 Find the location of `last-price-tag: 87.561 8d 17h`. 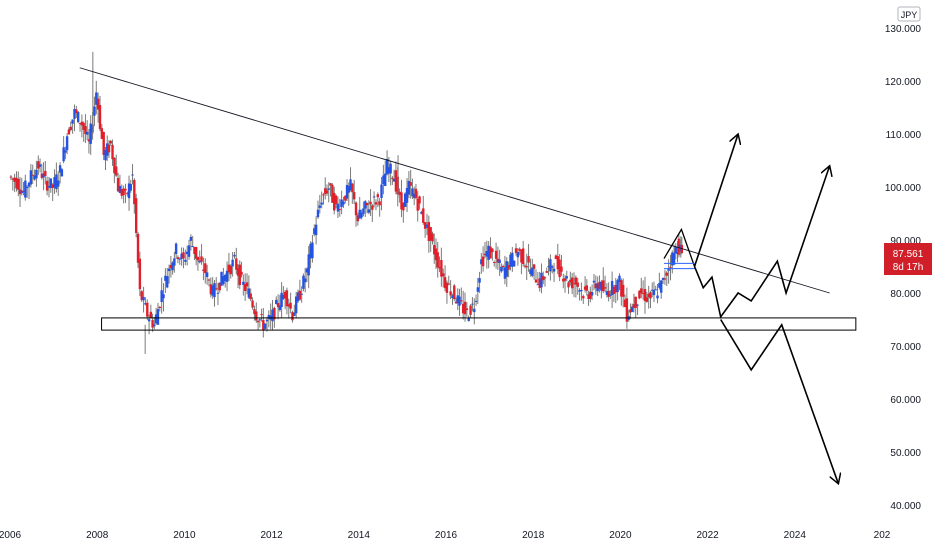

last-price-tag: 87.561 8d 17h is located at coordinates (908, 259).